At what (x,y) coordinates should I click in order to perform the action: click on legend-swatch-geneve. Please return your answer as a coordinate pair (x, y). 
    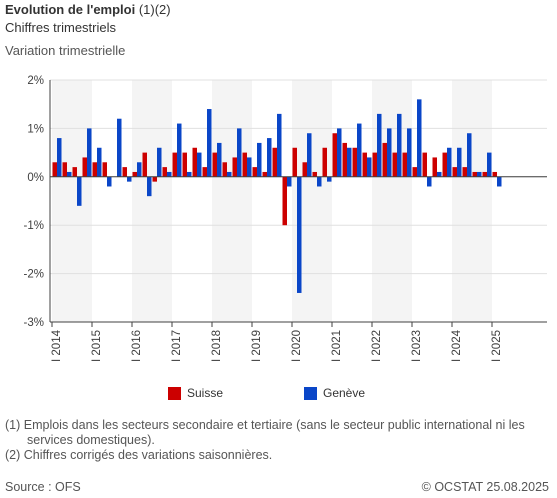
    Looking at the image, I should click on (310, 393).